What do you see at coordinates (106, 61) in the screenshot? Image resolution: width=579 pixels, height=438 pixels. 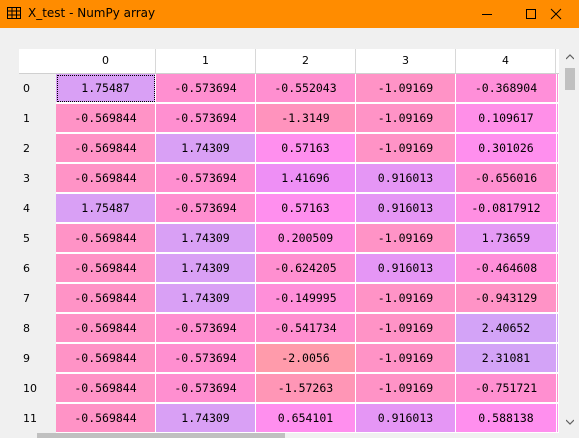 I see `column-header: 0` at bounding box center [106, 61].